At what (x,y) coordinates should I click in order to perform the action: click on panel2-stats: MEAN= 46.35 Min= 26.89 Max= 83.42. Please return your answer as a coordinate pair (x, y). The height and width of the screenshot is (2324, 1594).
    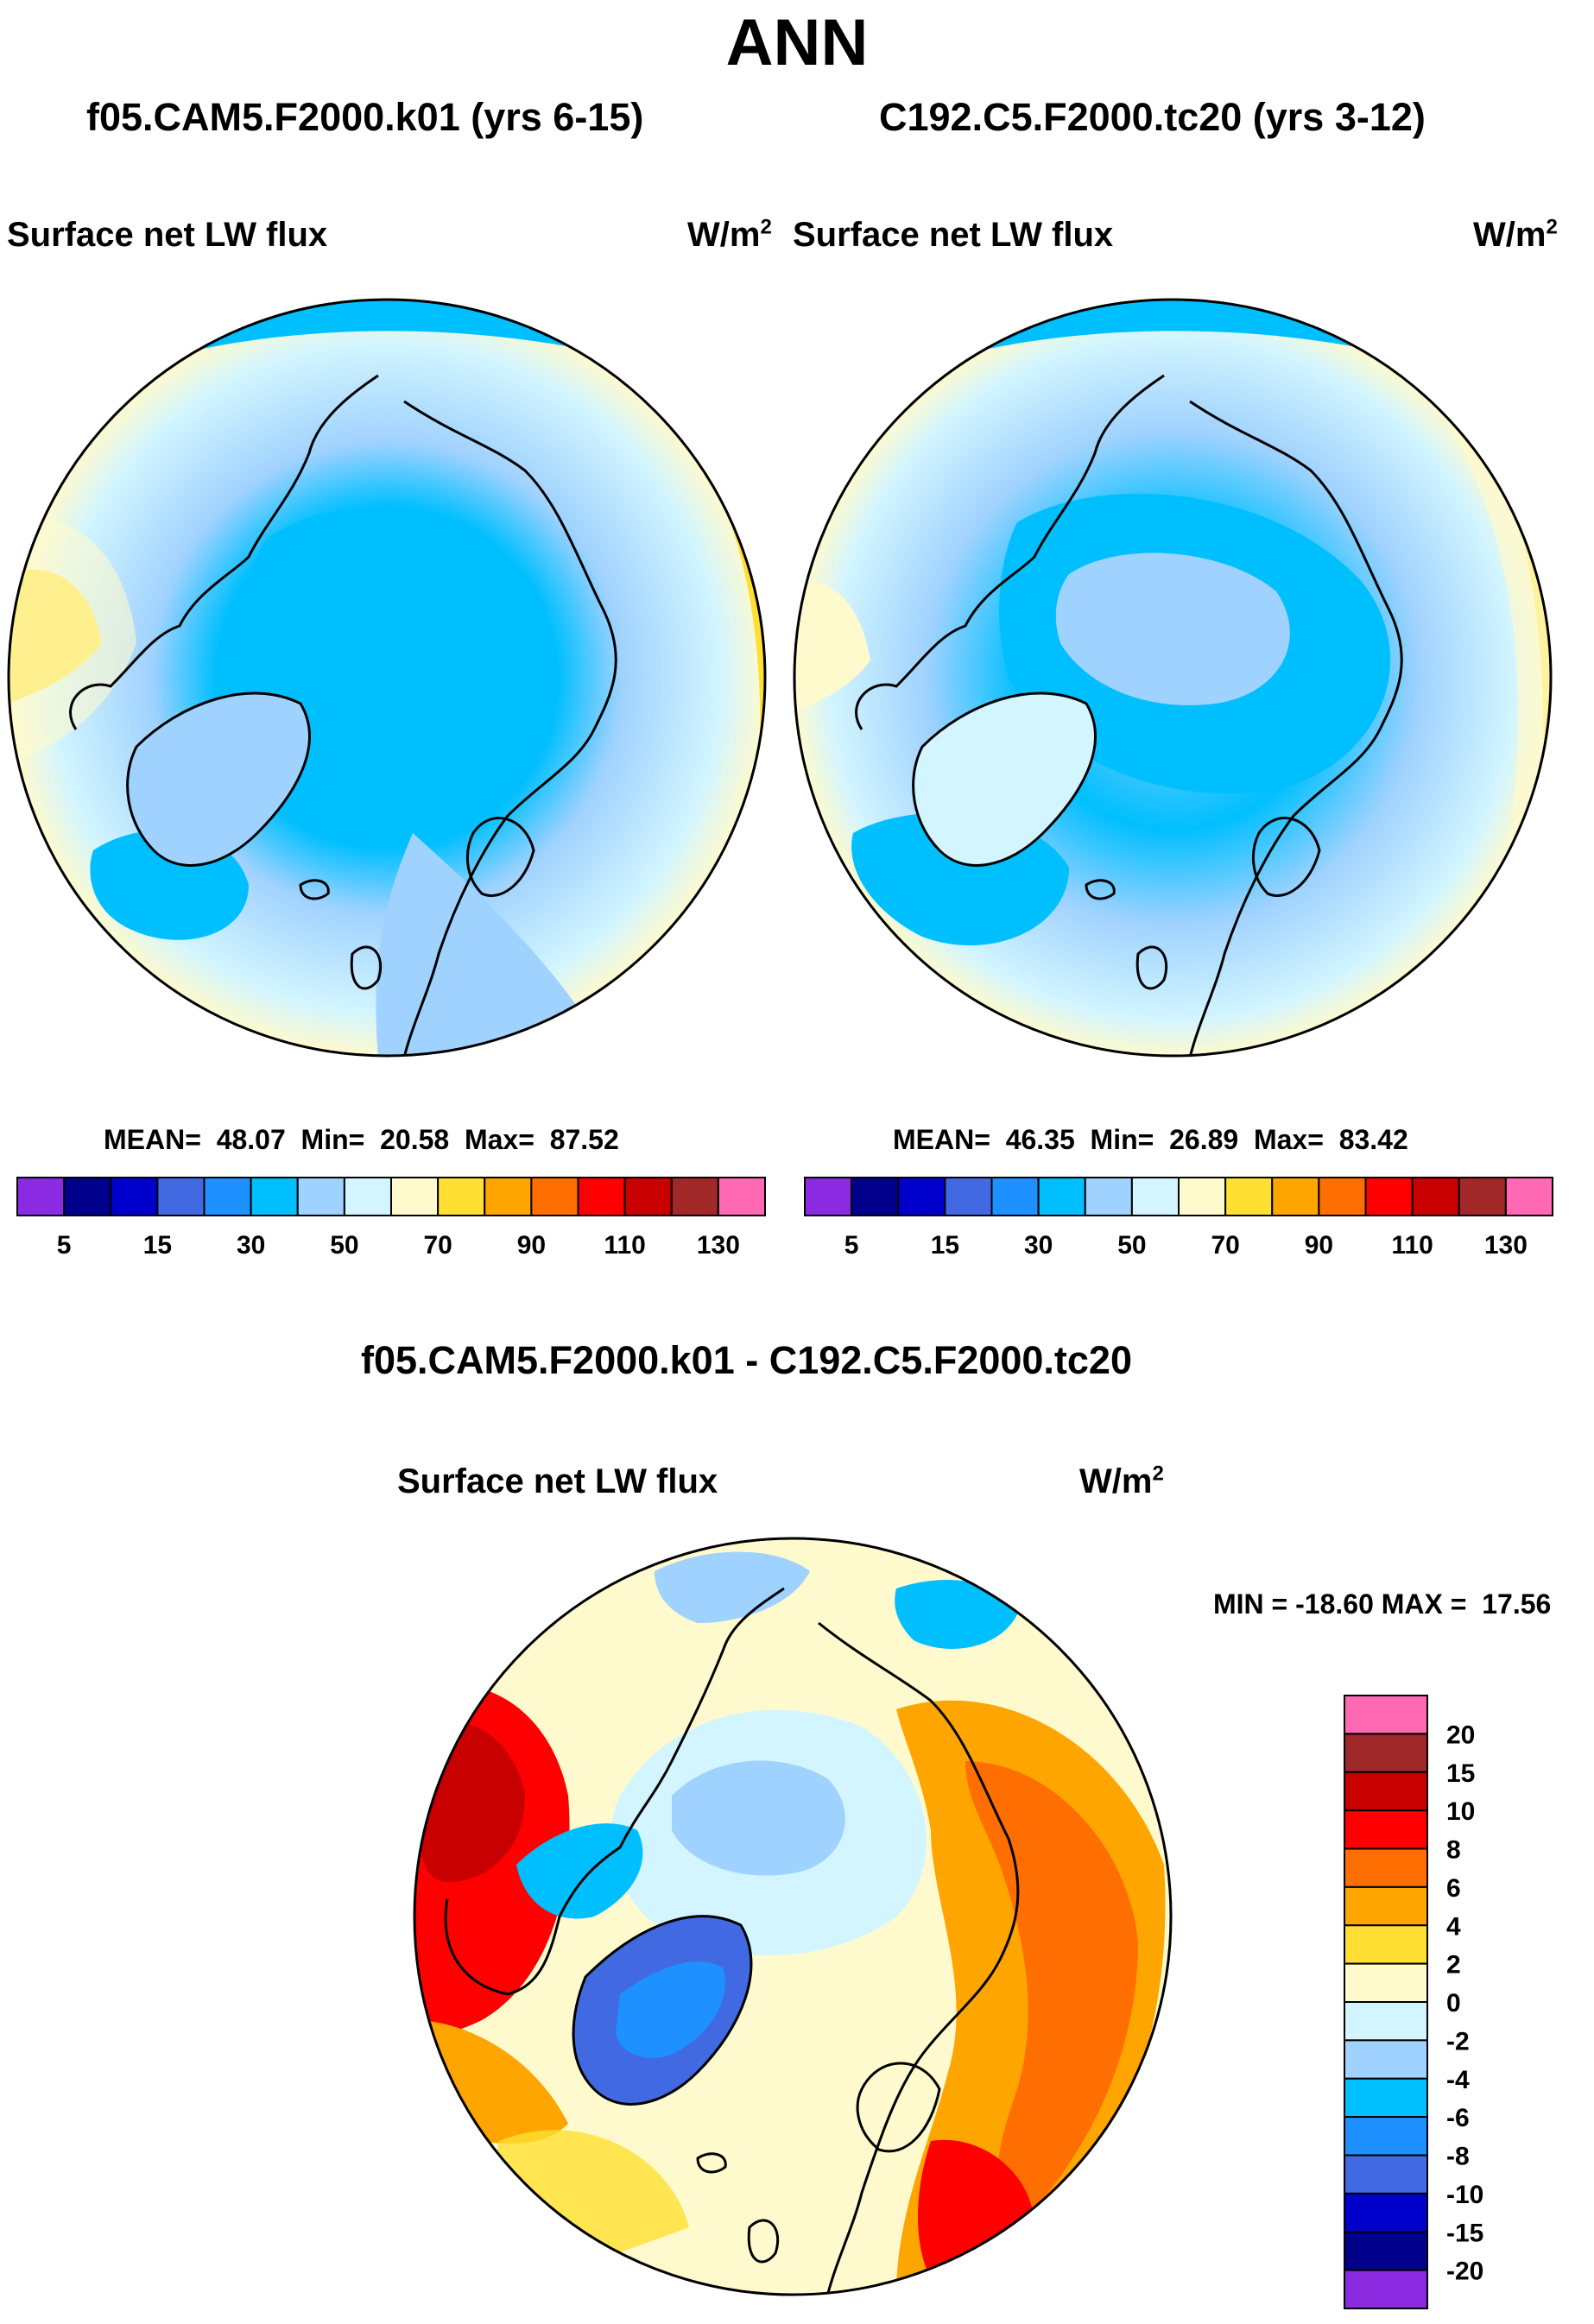
    Looking at the image, I should click on (1150, 1140).